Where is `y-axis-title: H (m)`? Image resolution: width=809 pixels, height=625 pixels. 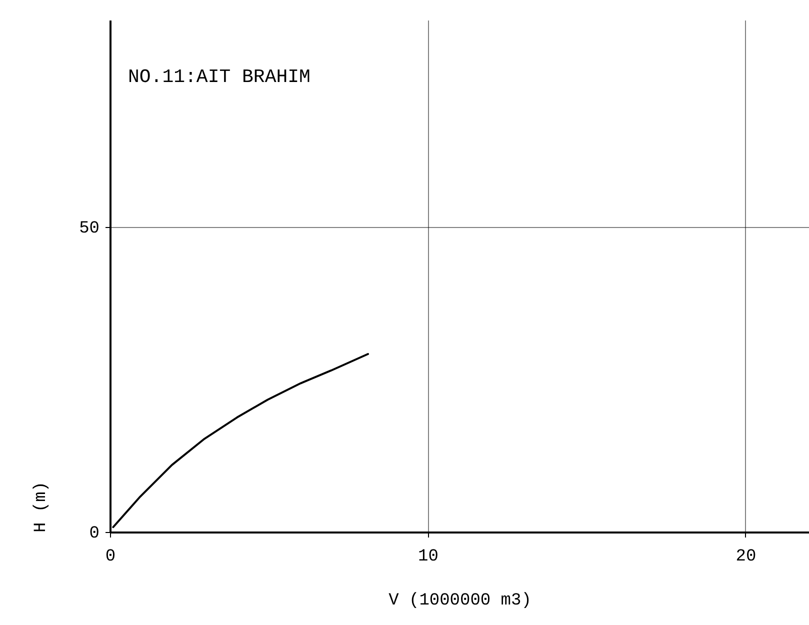
y-axis-title: H (m) is located at coordinates (42, 506).